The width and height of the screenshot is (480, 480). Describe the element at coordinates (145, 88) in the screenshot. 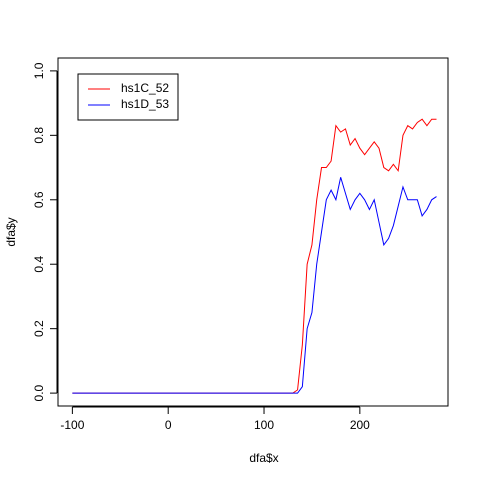

I see `legend-label: hs1C_52` at that location.